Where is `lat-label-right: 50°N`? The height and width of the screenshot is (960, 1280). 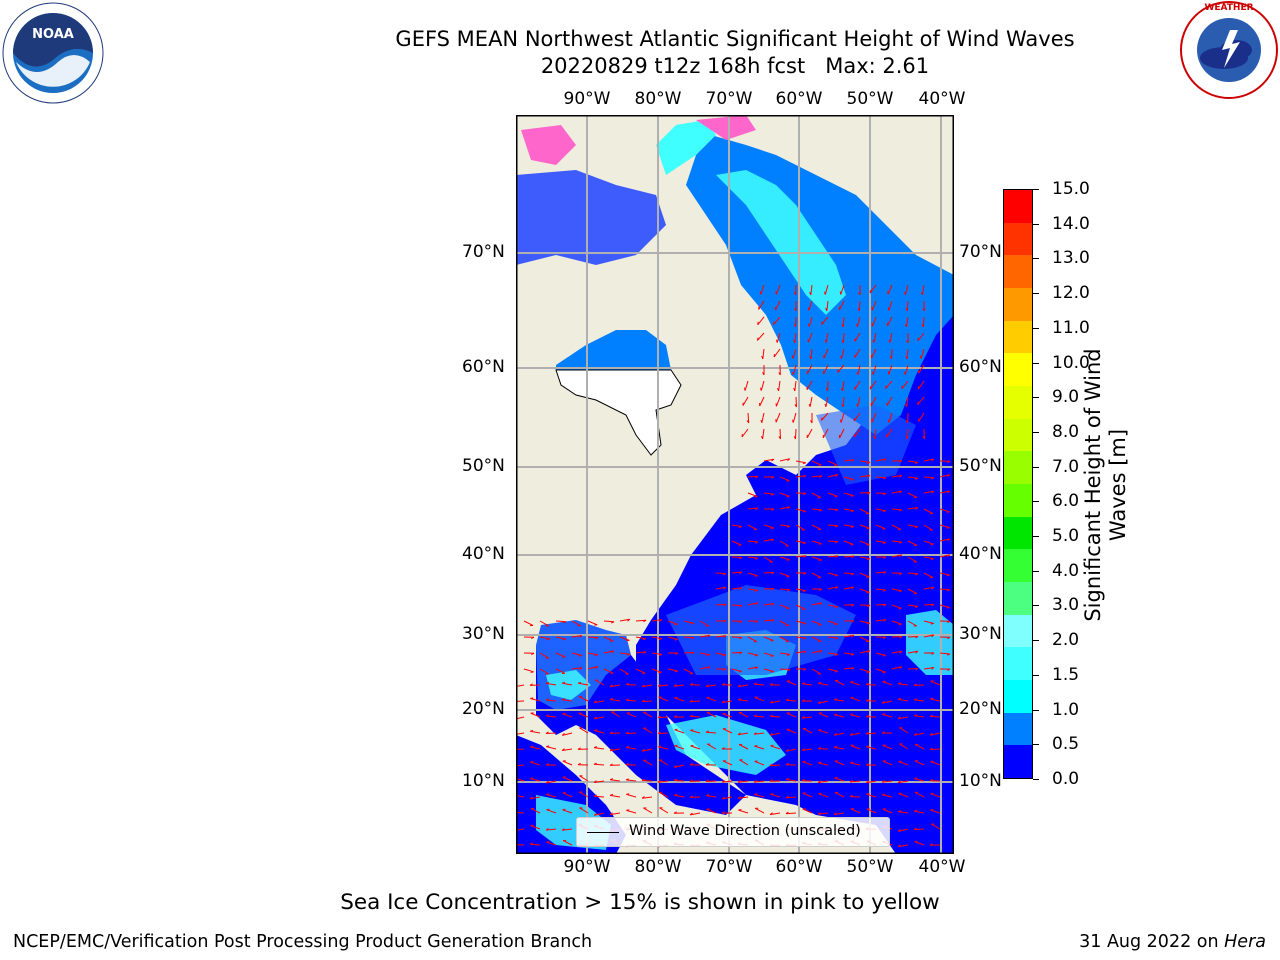
lat-label-right: 50°N is located at coordinates (980, 466).